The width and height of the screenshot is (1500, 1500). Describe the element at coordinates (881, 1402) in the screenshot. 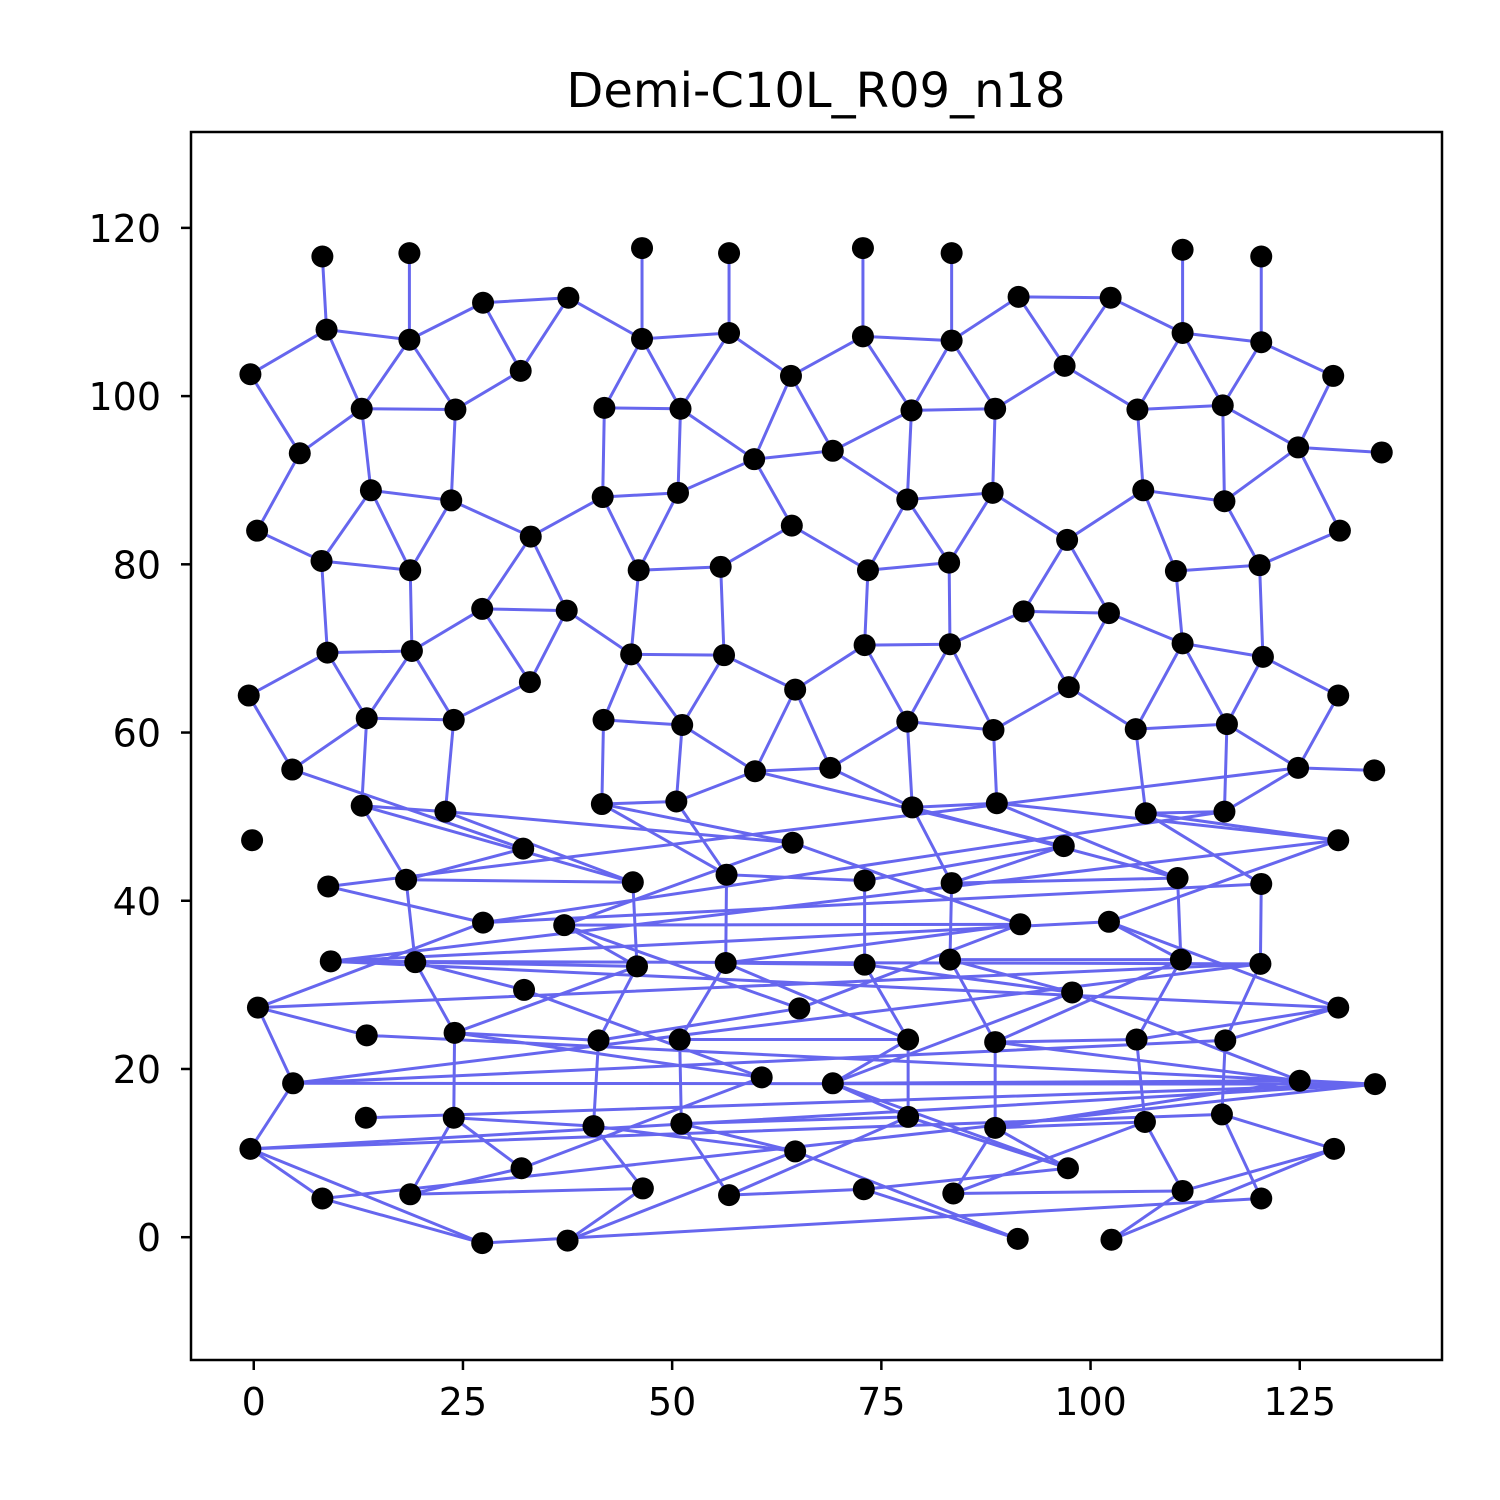

I see `x-tick-label: 75` at that location.